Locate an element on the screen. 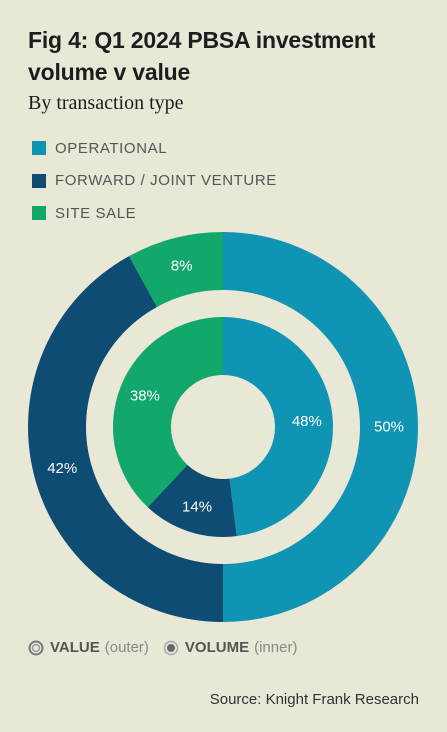 The height and width of the screenshot is (732, 447). inner-slice-operational is located at coordinates (278, 427).